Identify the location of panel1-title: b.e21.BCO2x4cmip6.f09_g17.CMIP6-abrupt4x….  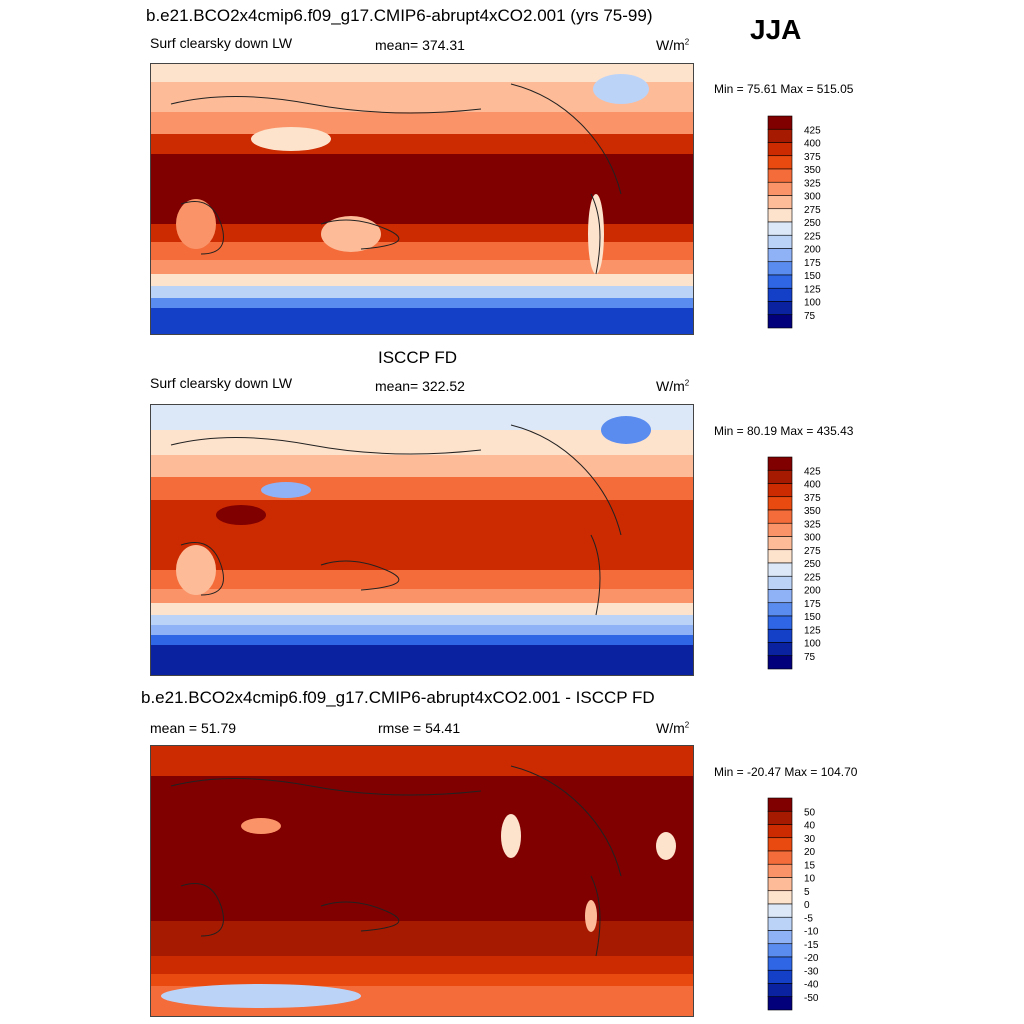
(399, 15).